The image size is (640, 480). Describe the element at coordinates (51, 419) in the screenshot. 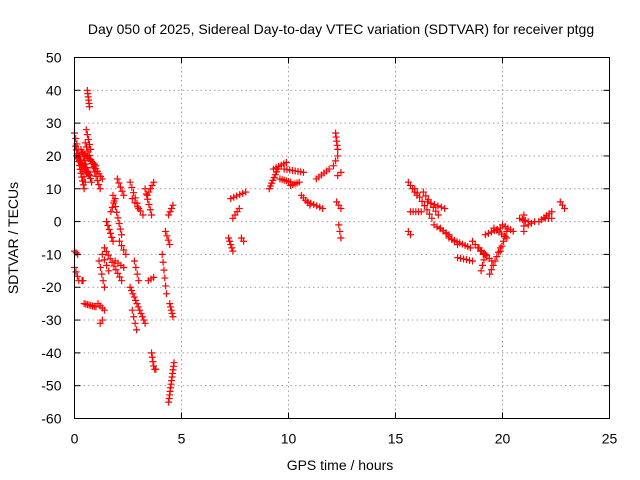

I see `y-tick-label: -60` at that location.